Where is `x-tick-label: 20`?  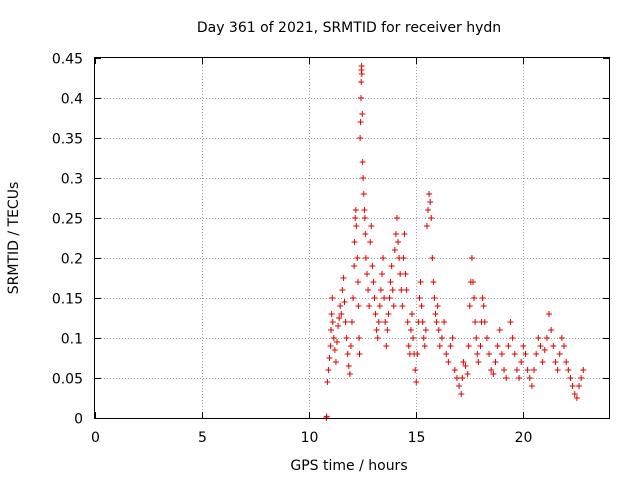
x-tick-label: 20 is located at coordinates (524, 438).